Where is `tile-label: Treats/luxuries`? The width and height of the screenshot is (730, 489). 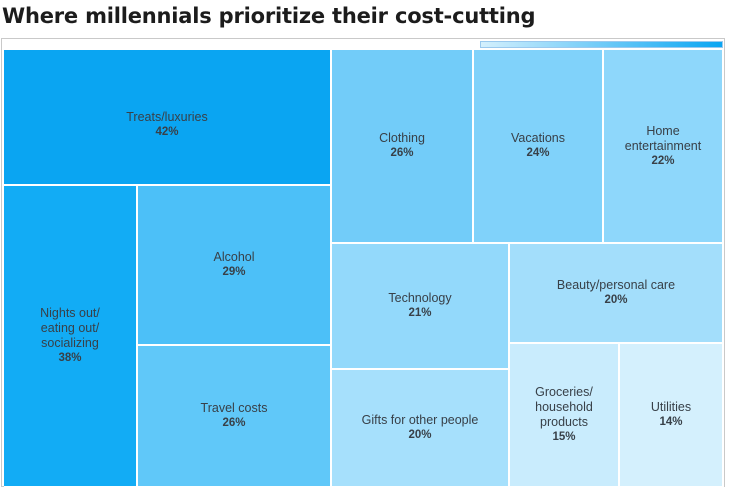 tile-label: Treats/luxuries is located at coordinates (167, 117).